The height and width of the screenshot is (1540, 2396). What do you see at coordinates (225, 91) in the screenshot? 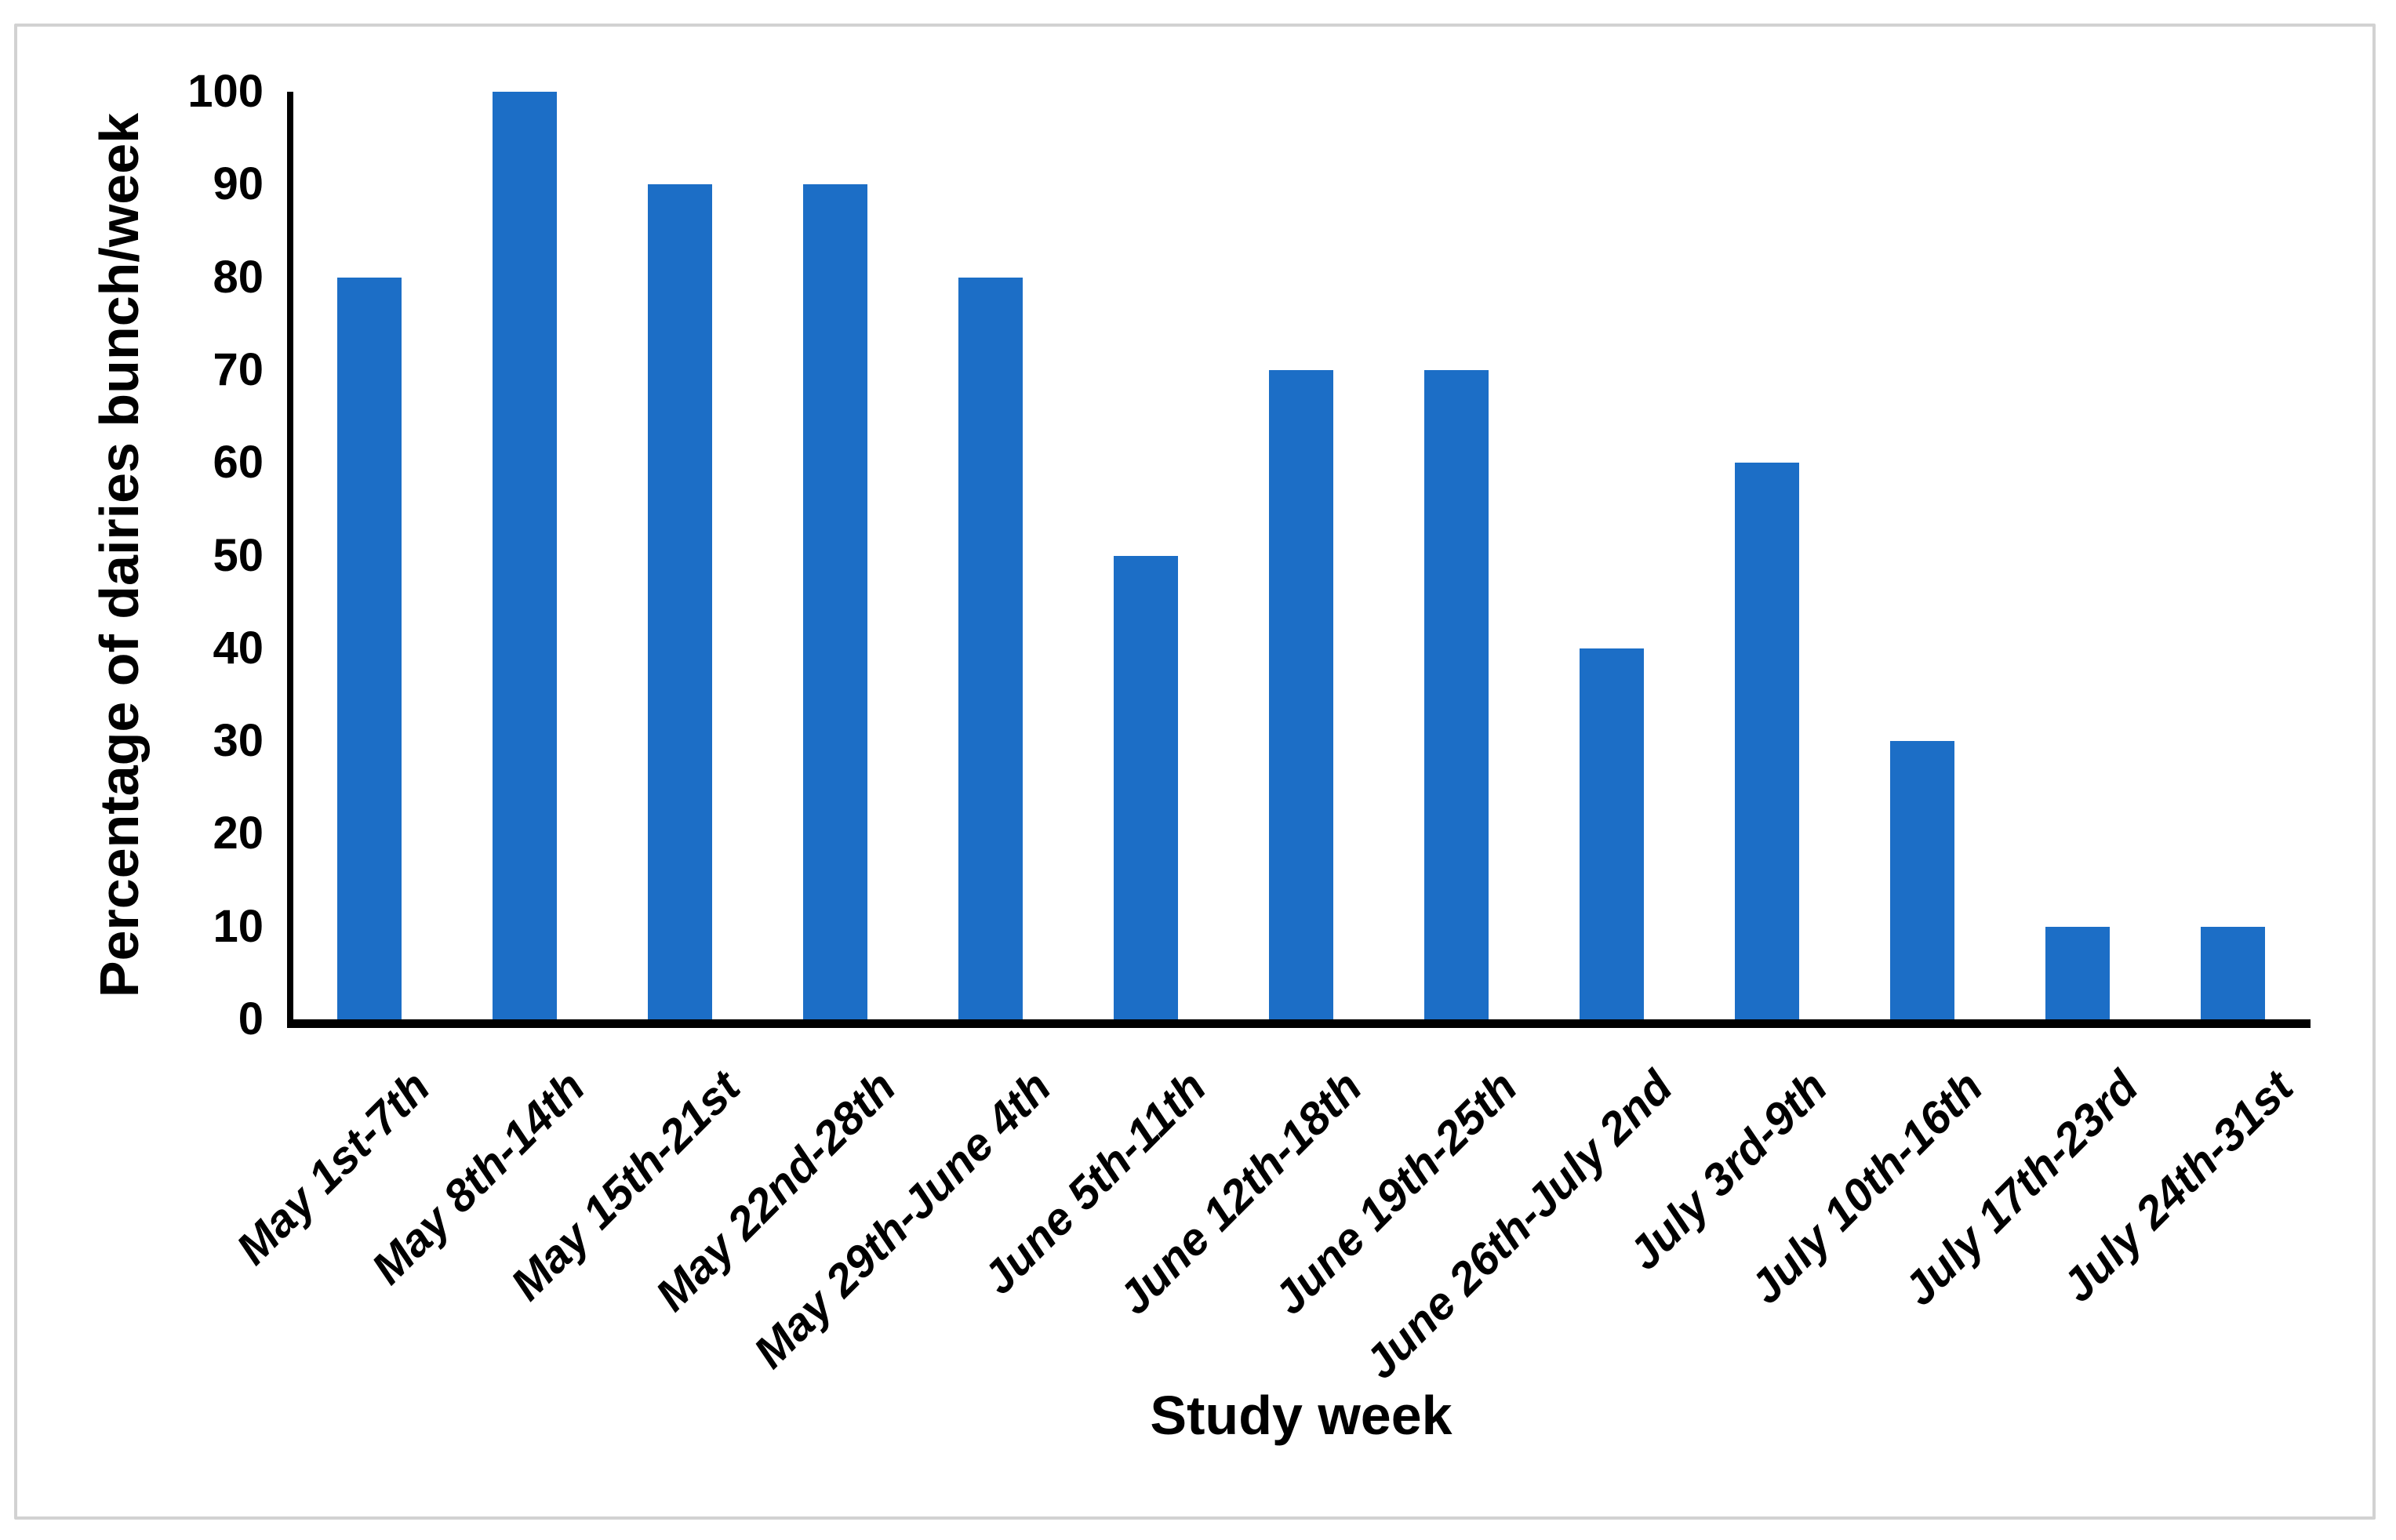
I see `y-tick-label: 100` at bounding box center [225, 91].